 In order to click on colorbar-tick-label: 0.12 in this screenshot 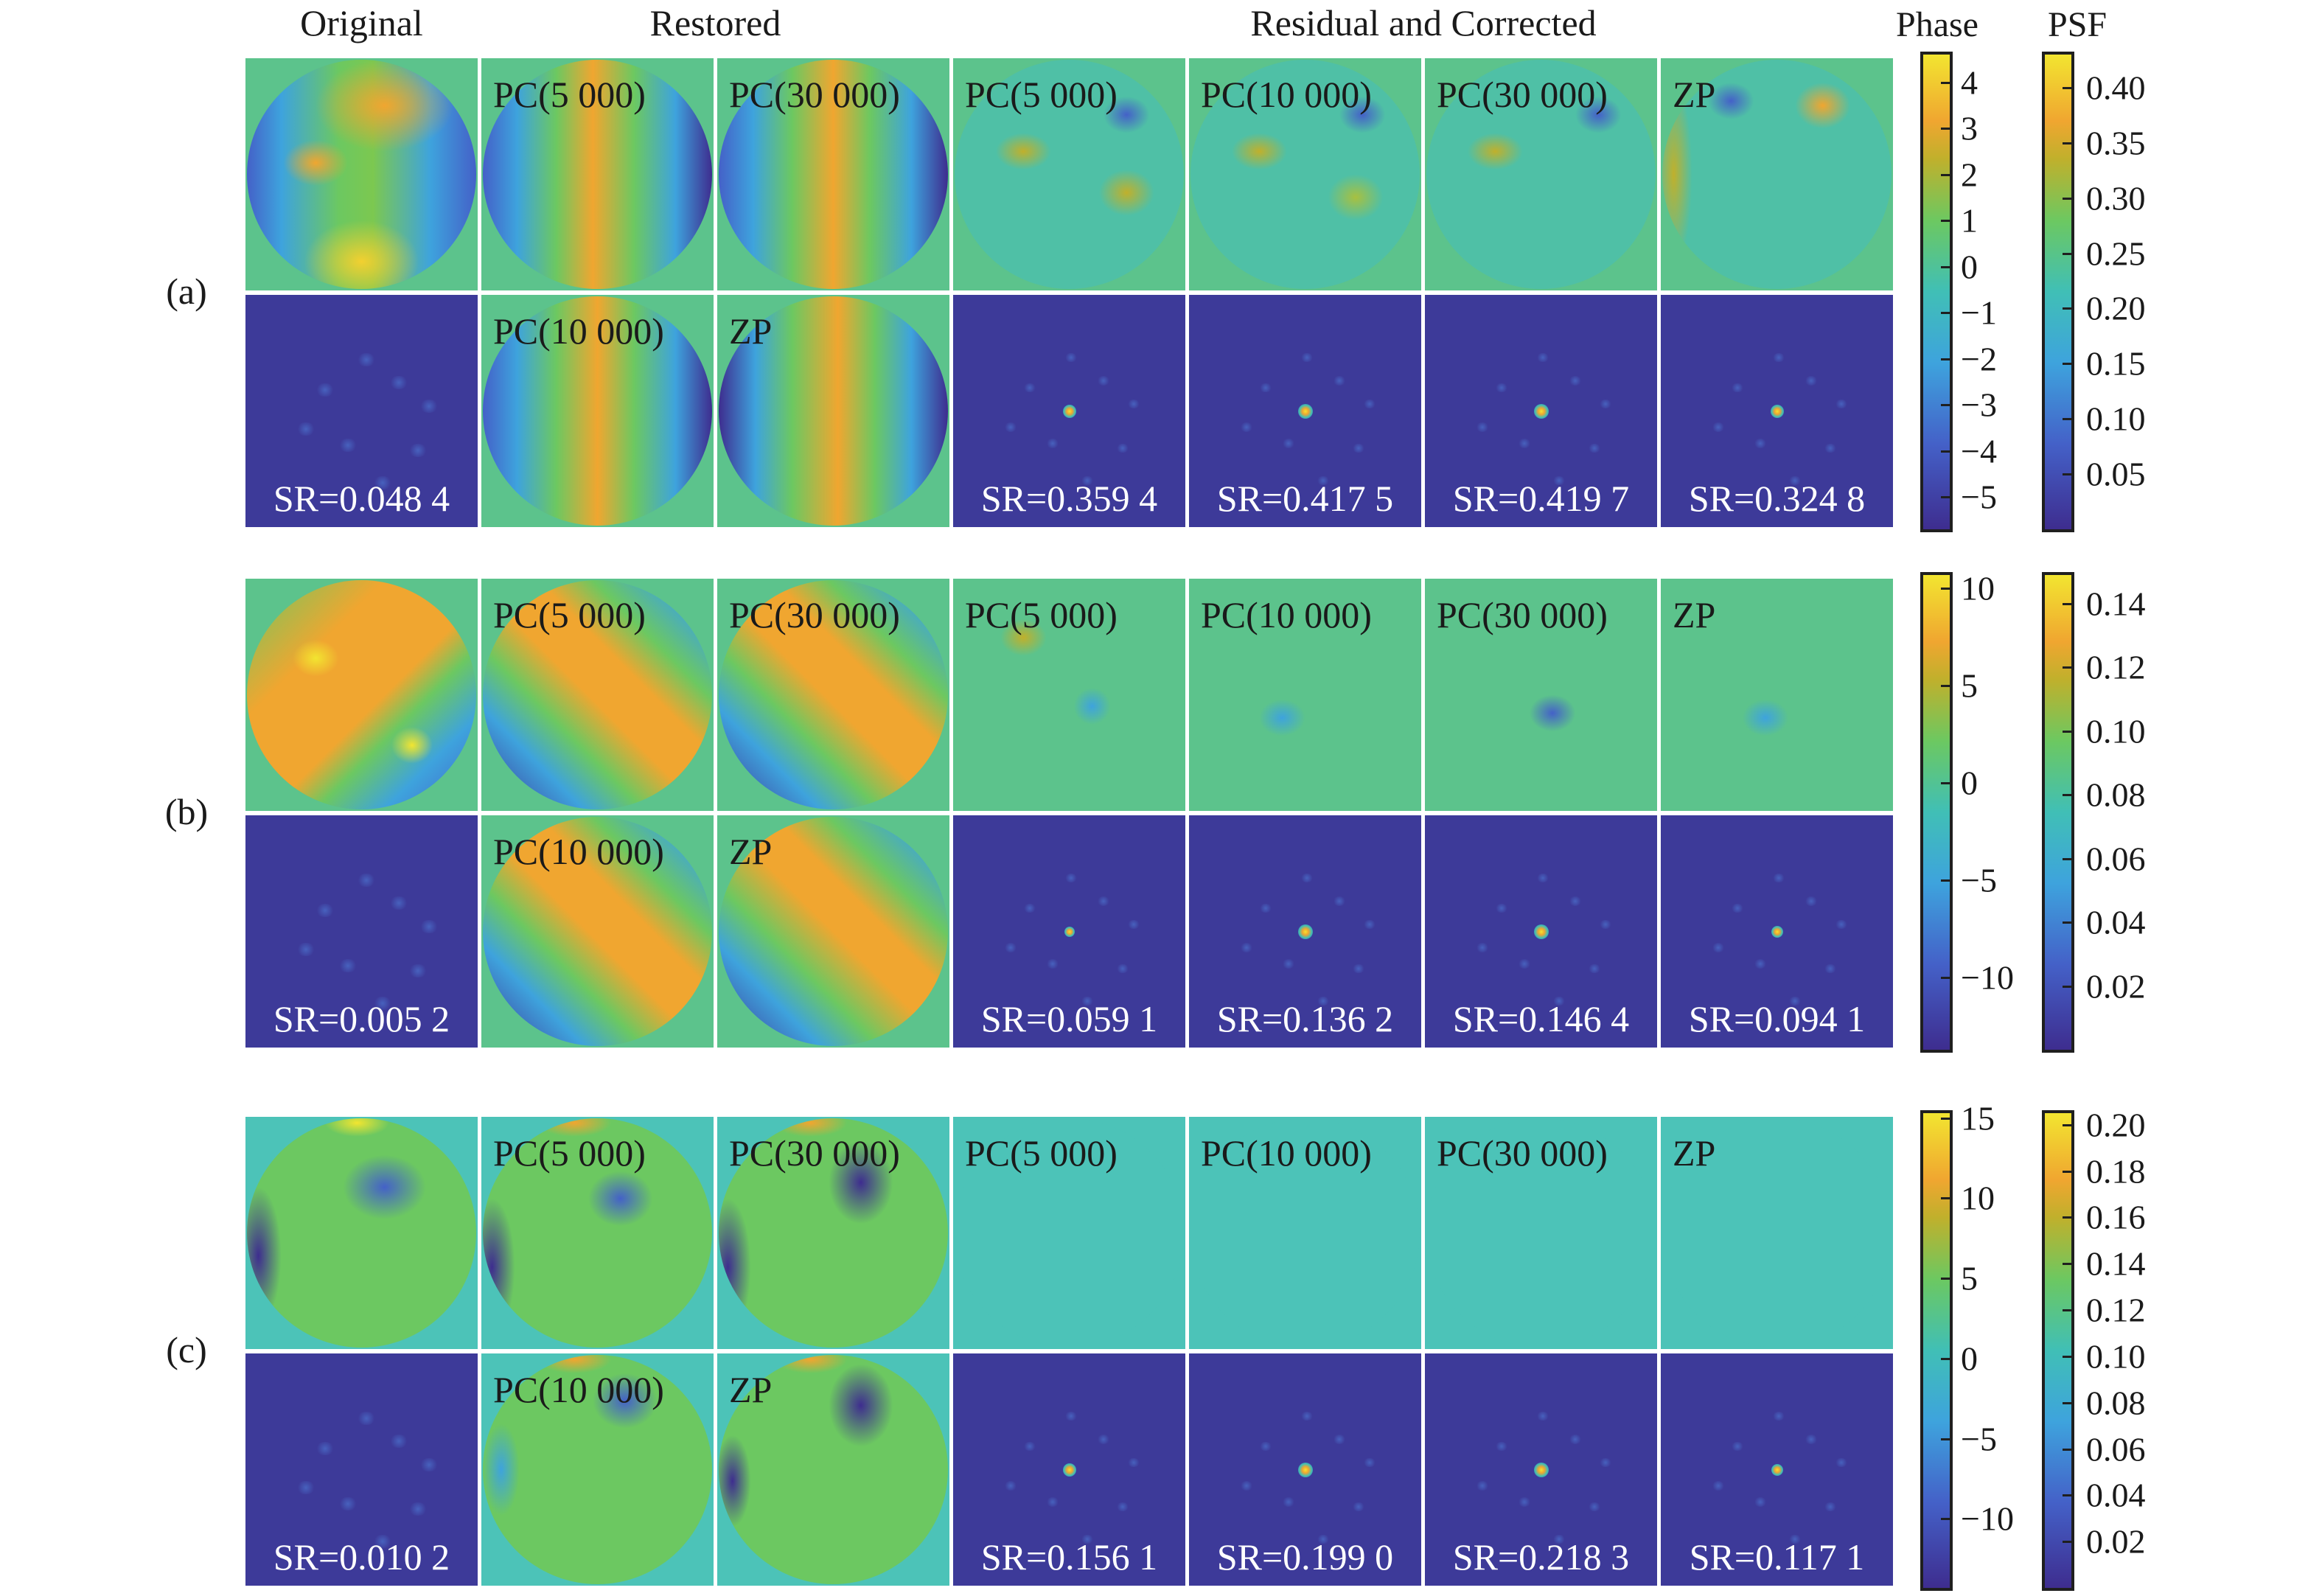, I will do `click(2116, 667)`.